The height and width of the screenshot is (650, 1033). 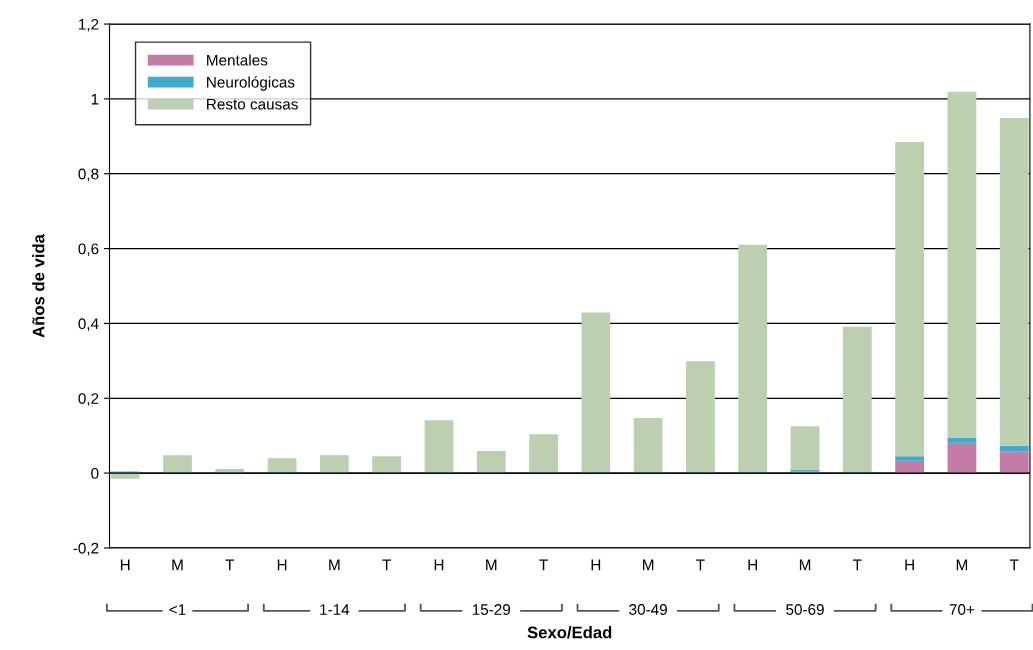 I want to click on y-tick-label: 0,4, so click(x=88, y=324).